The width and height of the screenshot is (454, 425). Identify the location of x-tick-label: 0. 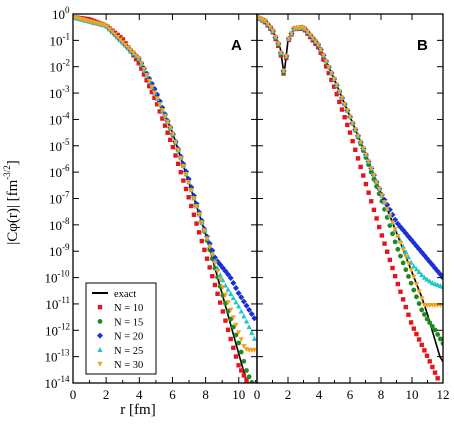
(257, 394).